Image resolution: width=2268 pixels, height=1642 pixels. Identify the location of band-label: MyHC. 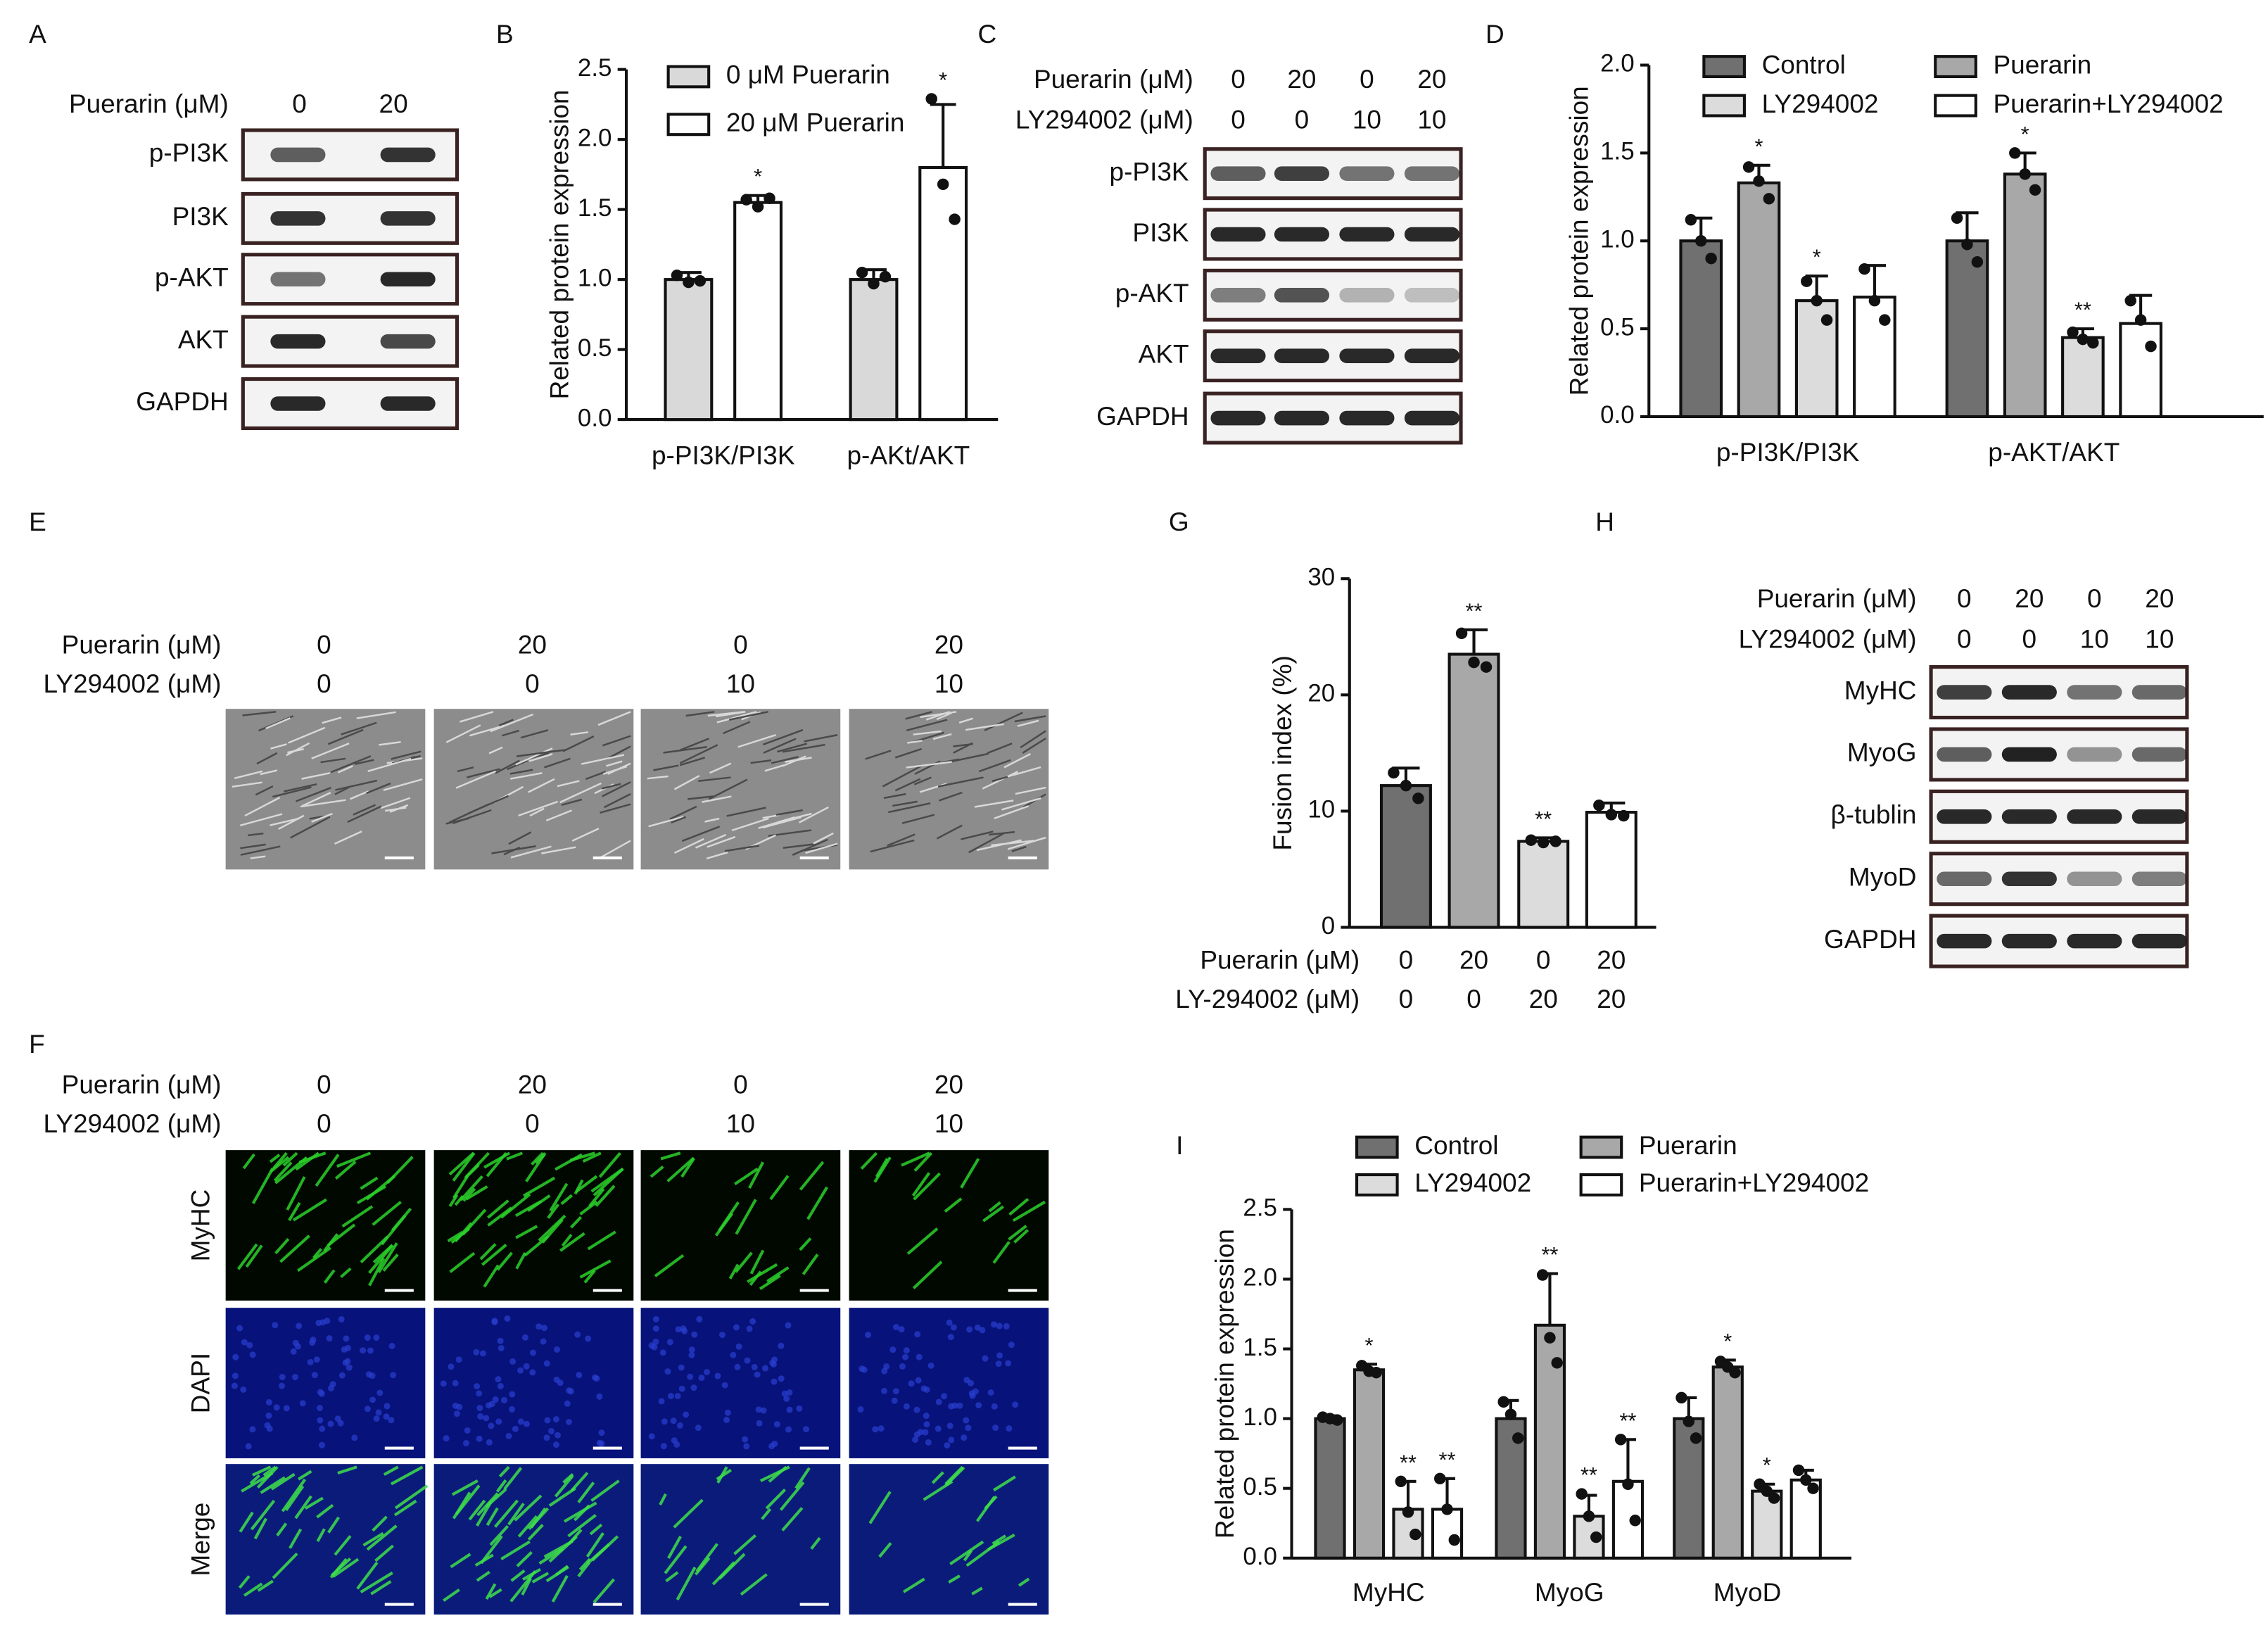
(1880, 690).